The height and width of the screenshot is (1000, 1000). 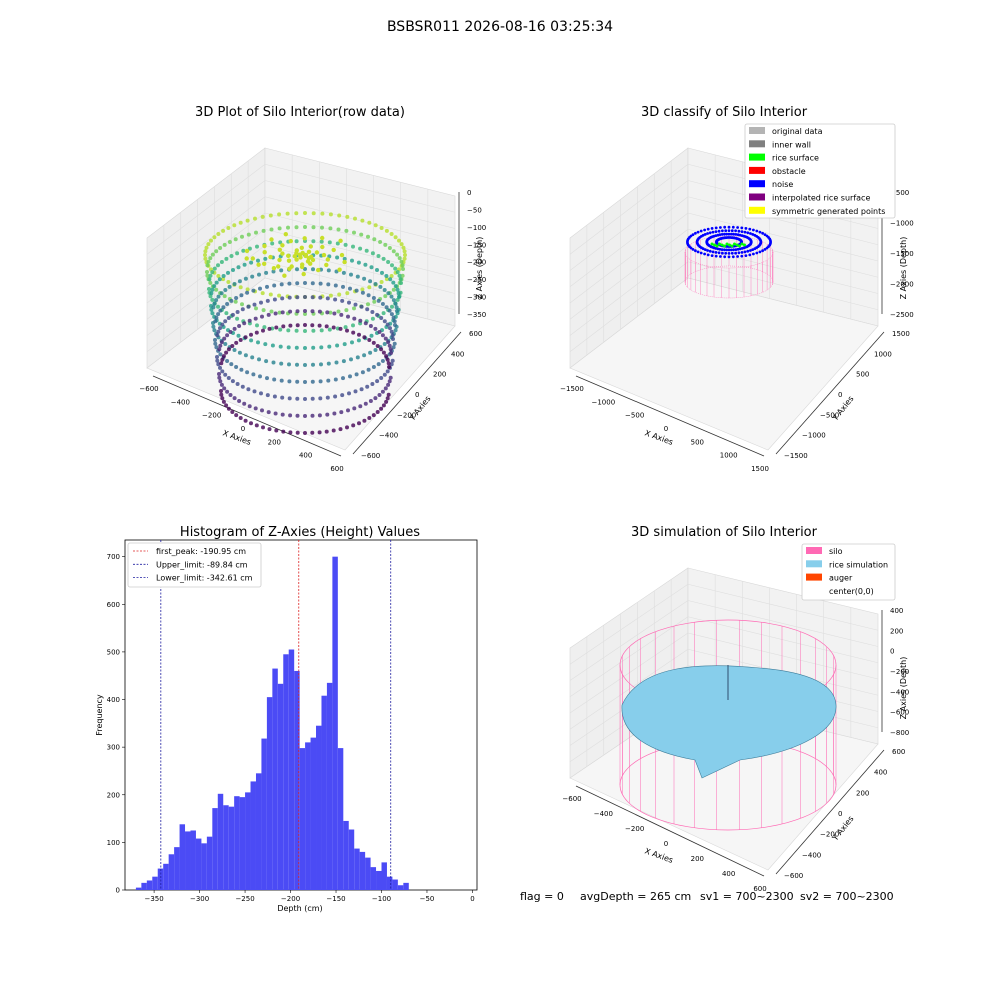 I want to click on raw-x-tick-label: −400, so click(x=180, y=402).